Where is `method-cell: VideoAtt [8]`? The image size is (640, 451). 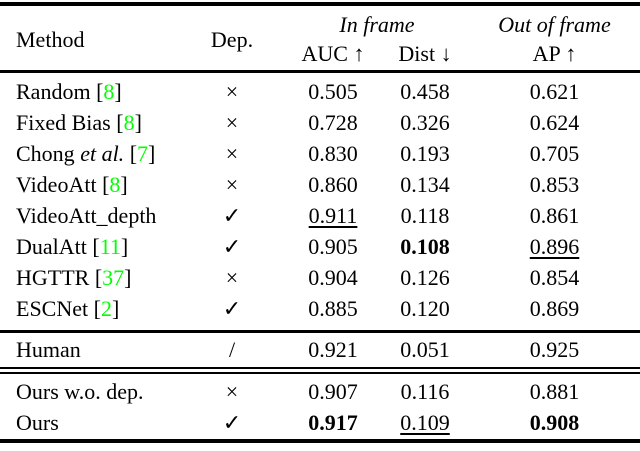
method-cell: VideoAtt [8] is located at coordinates (97, 184).